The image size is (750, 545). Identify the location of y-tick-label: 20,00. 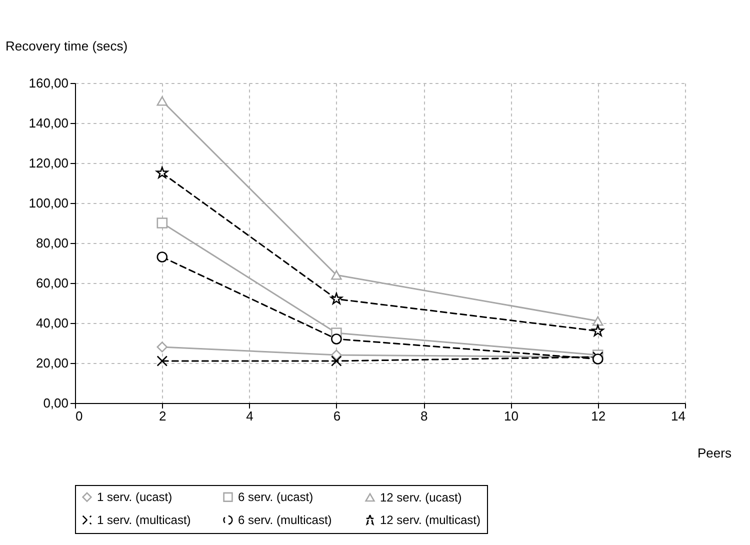
(52, 363).